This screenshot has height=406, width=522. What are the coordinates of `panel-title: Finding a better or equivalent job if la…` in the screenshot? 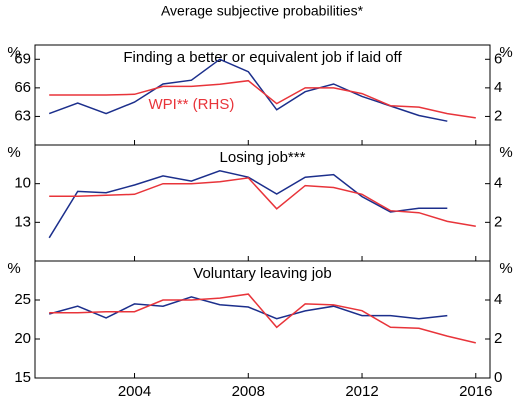 It's located at (262, 57).